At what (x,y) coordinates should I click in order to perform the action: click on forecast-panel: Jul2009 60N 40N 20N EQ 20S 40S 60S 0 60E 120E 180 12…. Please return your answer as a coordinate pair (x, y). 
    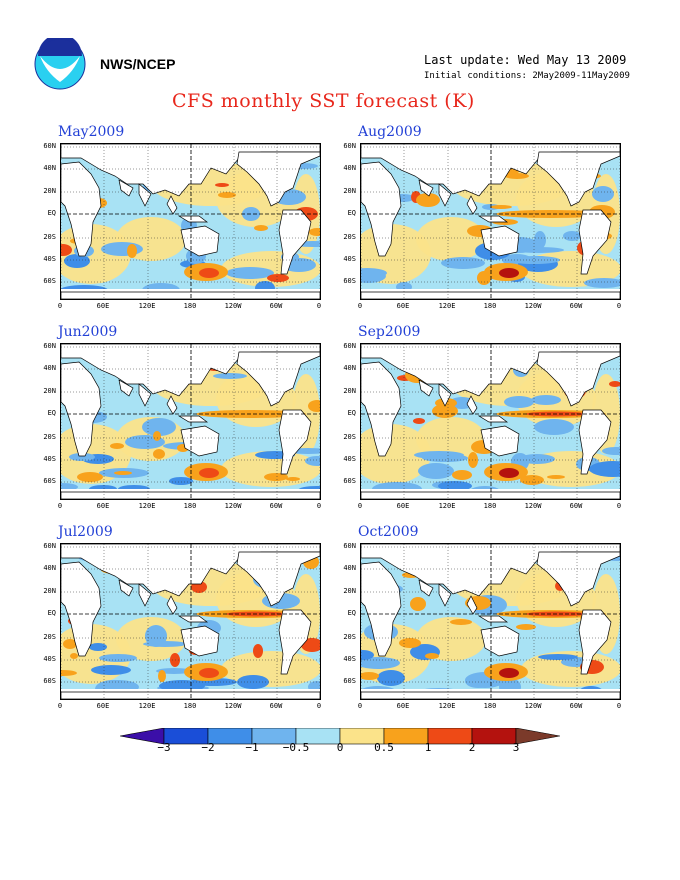
    Looking at the image, I should click on (201, 628).